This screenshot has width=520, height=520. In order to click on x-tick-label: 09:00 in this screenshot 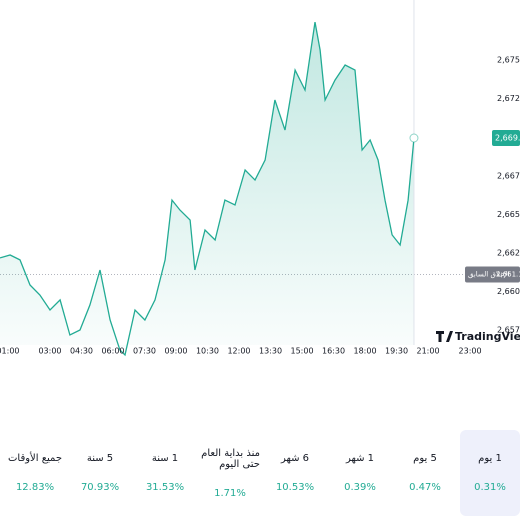, I will do `click(175, 351)`.